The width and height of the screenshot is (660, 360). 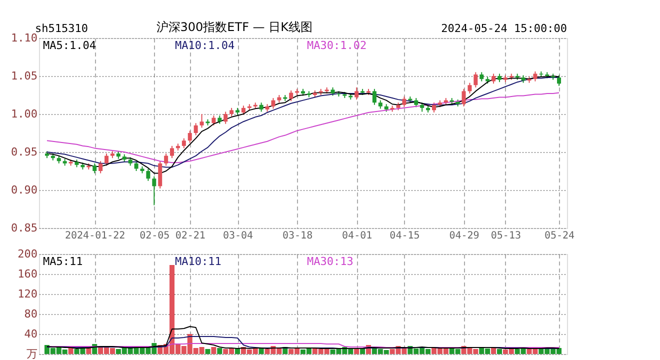 I want to click on text: 2024-05-24 15:00:00, so click(x=504, y=28).